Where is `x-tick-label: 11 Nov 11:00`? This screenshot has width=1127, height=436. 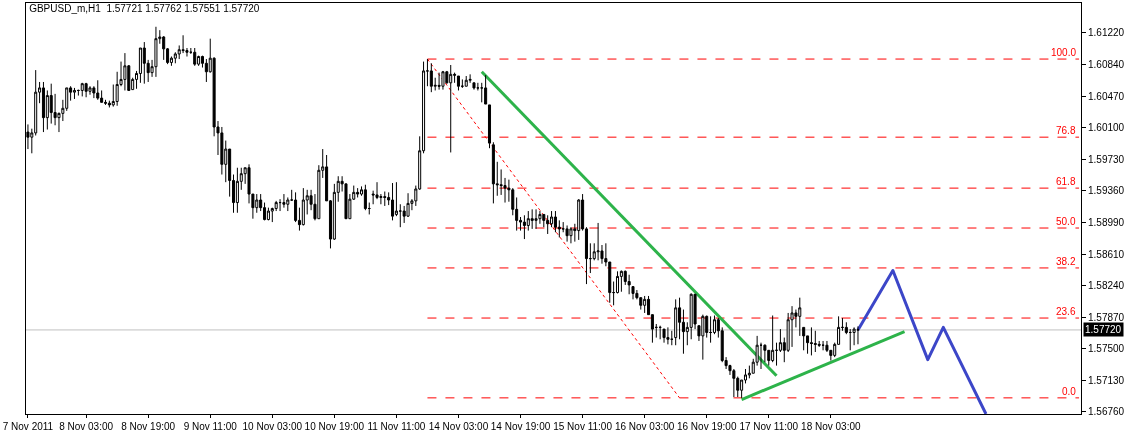 x-tick-label: 11 Nov 11:00 is located at coordinates (396, 426).